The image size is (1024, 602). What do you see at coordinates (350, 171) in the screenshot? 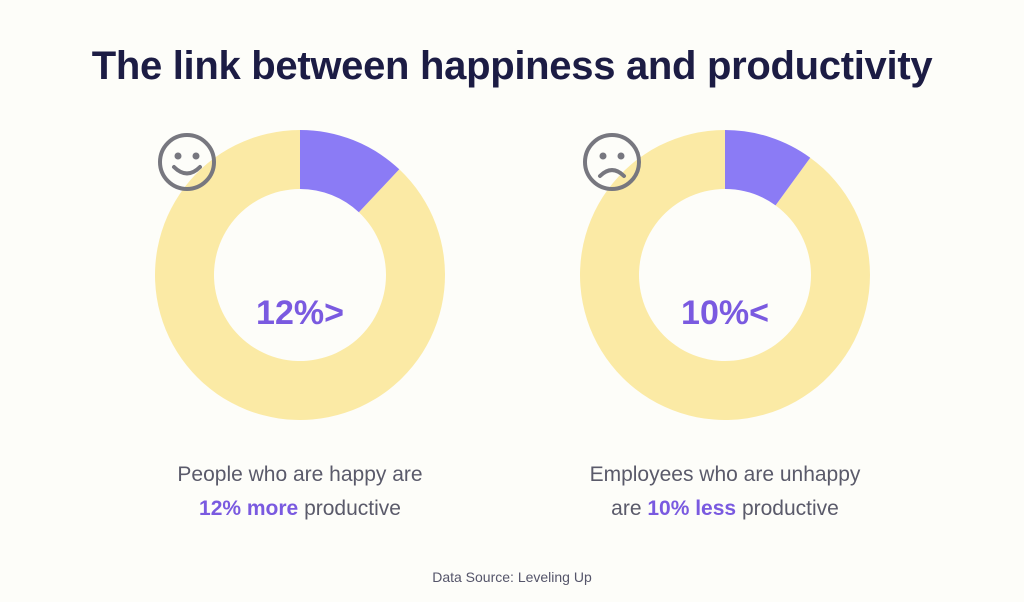
I see `donut-slice-happy` at bounding box center [350, 171].